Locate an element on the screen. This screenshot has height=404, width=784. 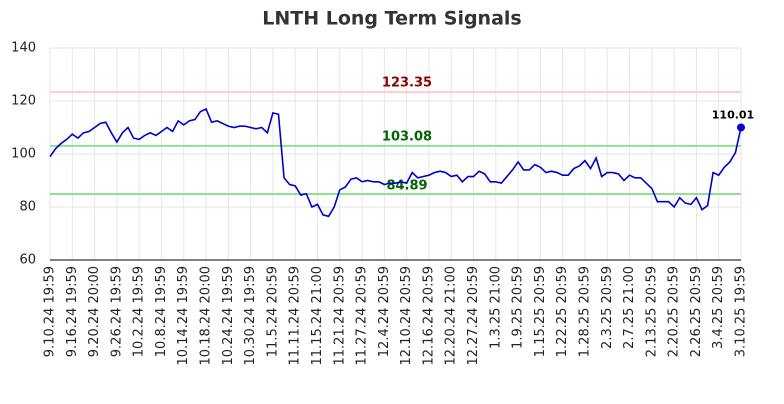
x-tick-label: 2.13.25 20:59 is located at coordinates (651, 311).